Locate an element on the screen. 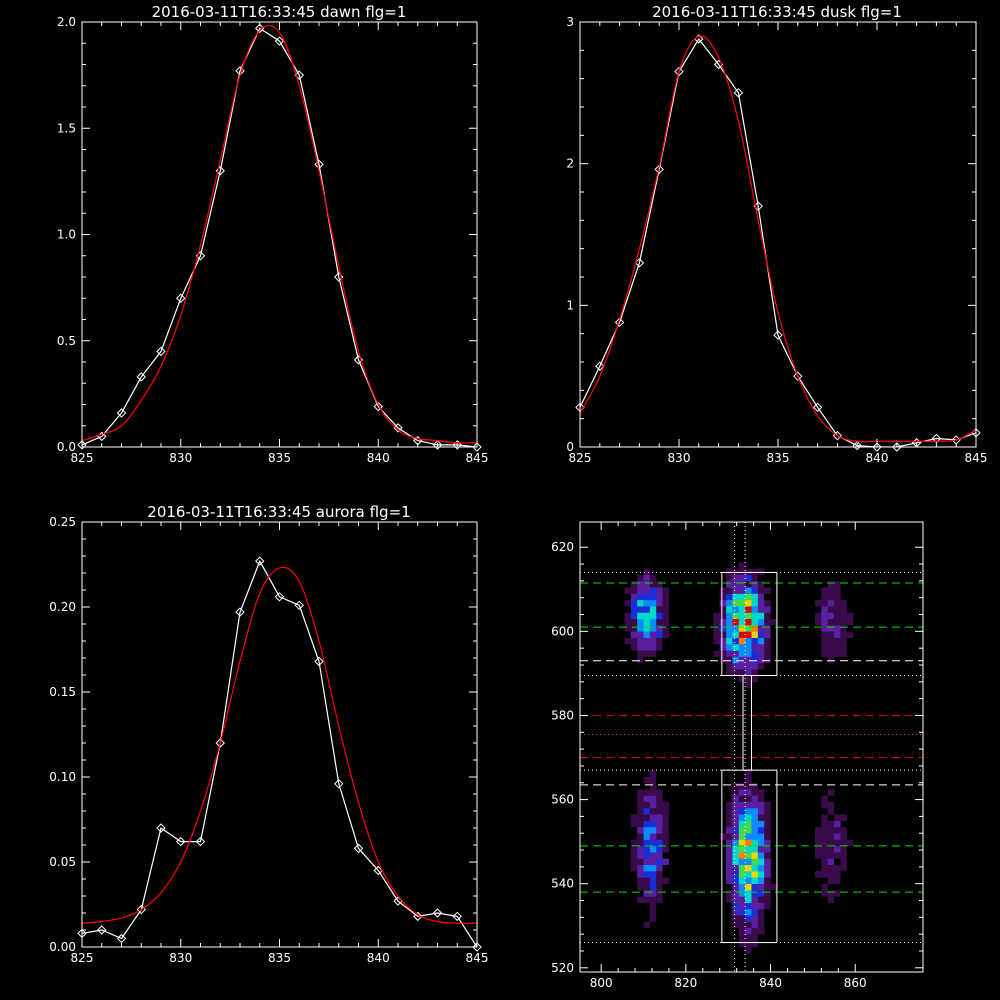 The height and width of the screenshot is (1000, 1000). y-tick-label: 0.5 is located at coordinates (66, 341).